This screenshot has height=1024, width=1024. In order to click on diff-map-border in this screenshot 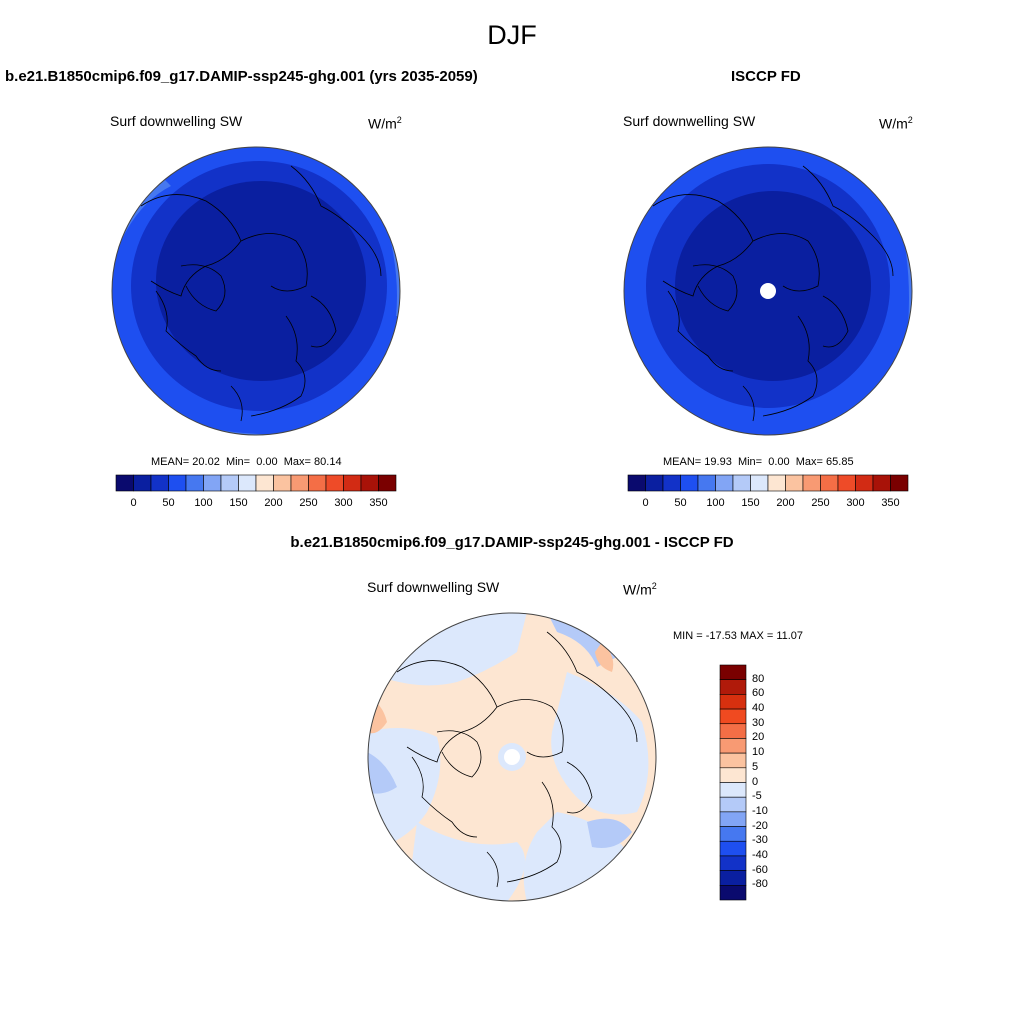, I will do `click(512, 757)`.